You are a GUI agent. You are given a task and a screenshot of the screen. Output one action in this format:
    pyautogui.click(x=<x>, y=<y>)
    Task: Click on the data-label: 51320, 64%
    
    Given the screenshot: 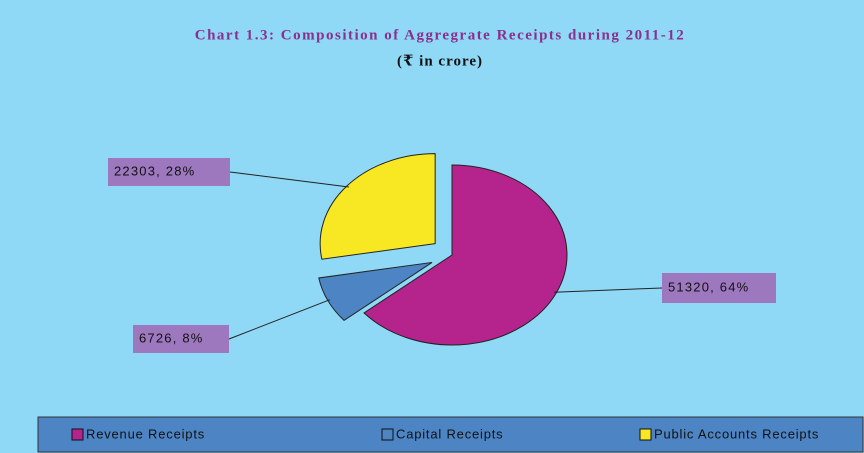 What is the action you would take?
    pyautogui.click(x=708, y=286)
    